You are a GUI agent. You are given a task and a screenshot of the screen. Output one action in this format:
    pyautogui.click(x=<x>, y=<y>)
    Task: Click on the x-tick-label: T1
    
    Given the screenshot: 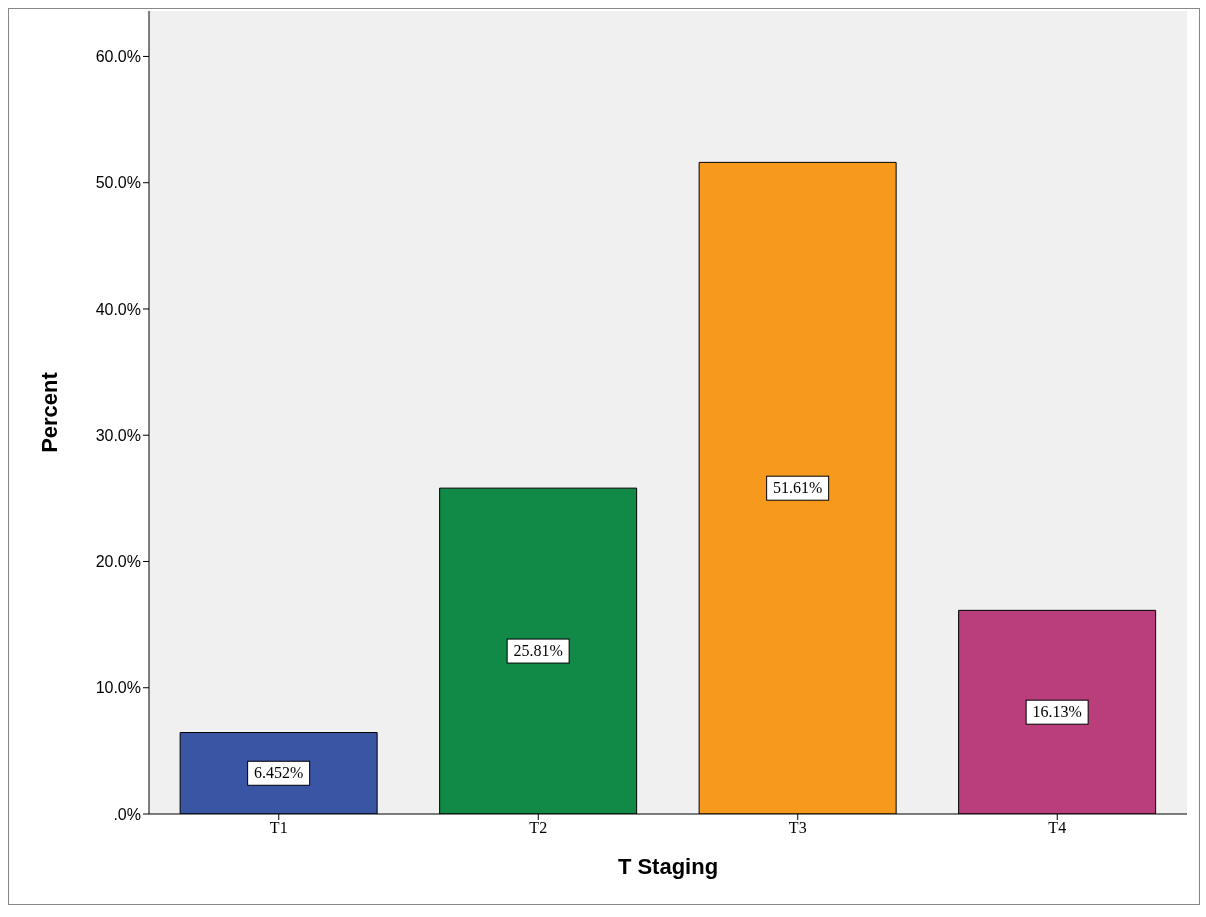 What is the action you would take?
    pyautogui.click(x=278, y=828)
    